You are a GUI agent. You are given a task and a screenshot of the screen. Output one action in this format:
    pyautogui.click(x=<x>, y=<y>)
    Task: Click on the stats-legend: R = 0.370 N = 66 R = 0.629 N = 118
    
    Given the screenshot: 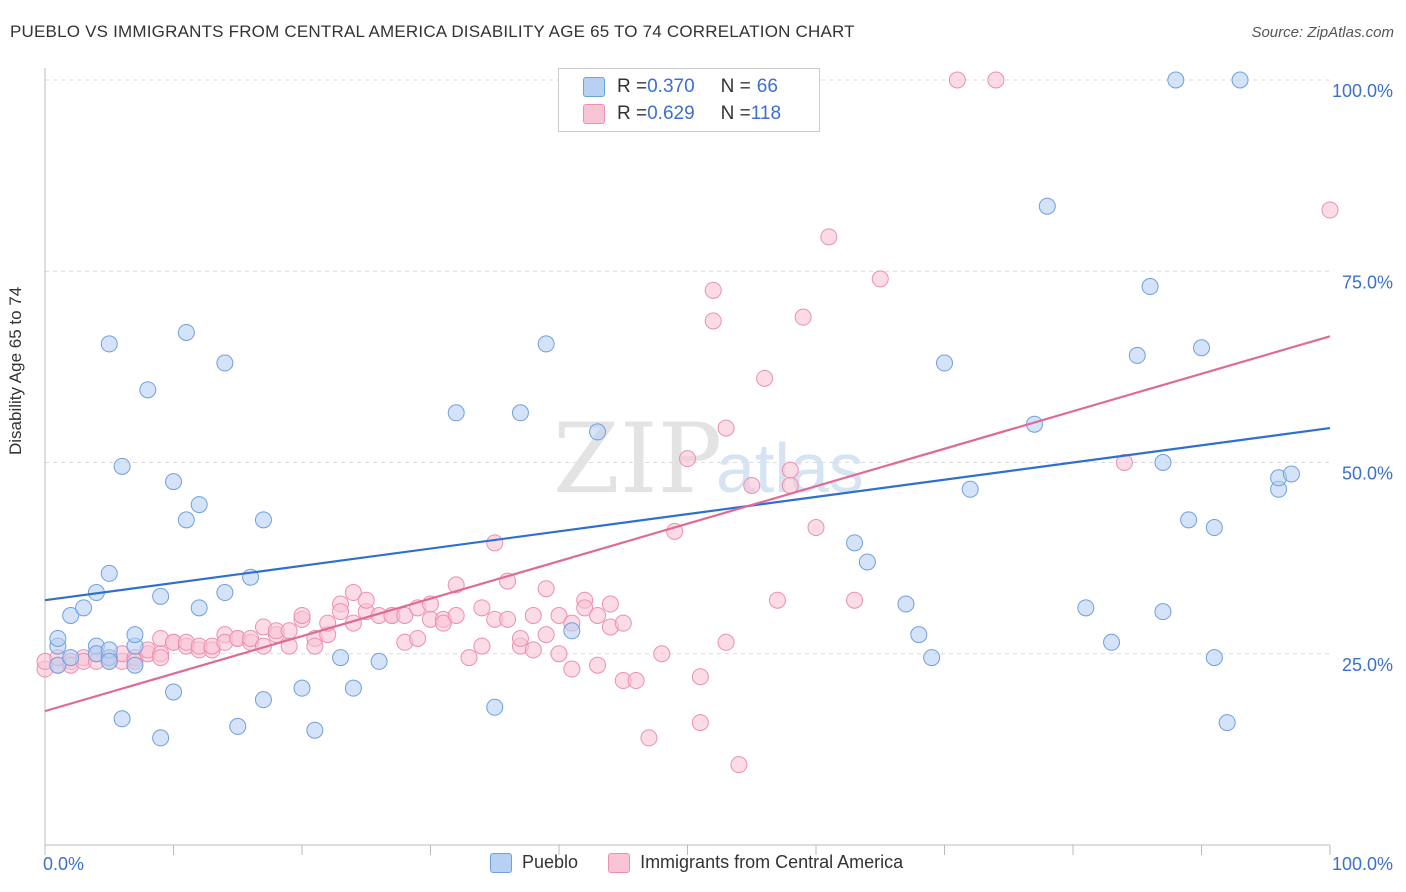 What is the action you would take?
    pyautogui.click(x=689, y=100)
    